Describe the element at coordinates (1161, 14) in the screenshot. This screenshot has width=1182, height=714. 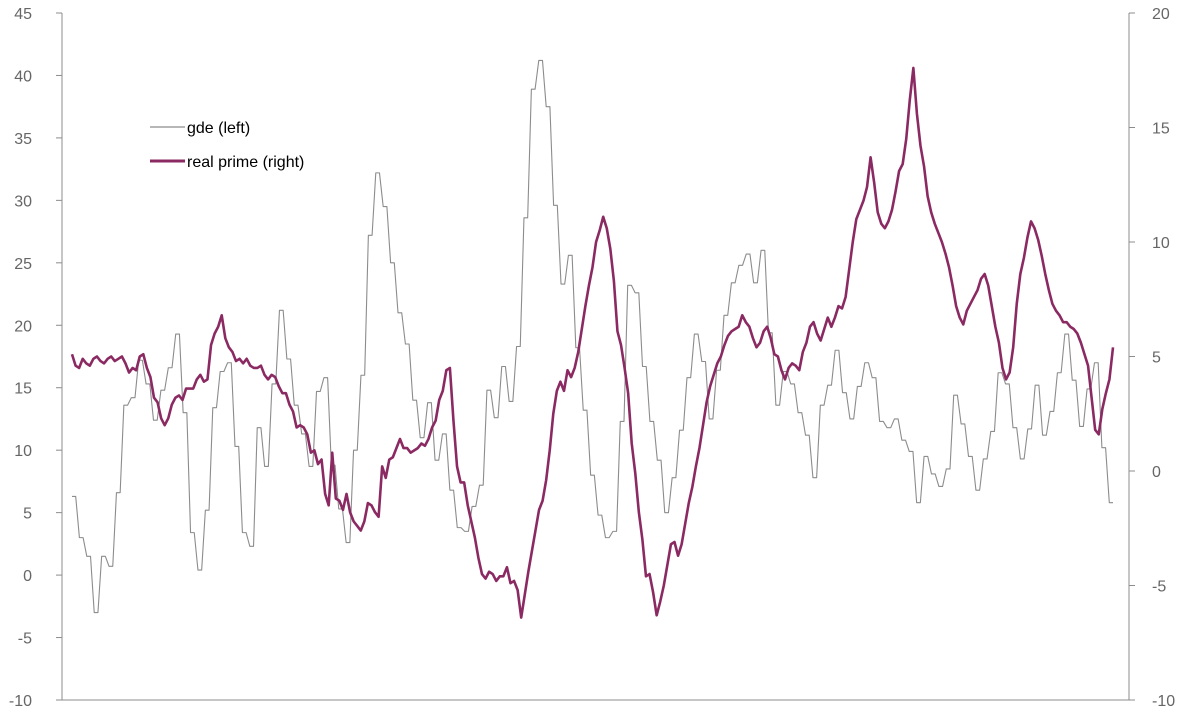
I see `right-tick-label: 20` at that location.